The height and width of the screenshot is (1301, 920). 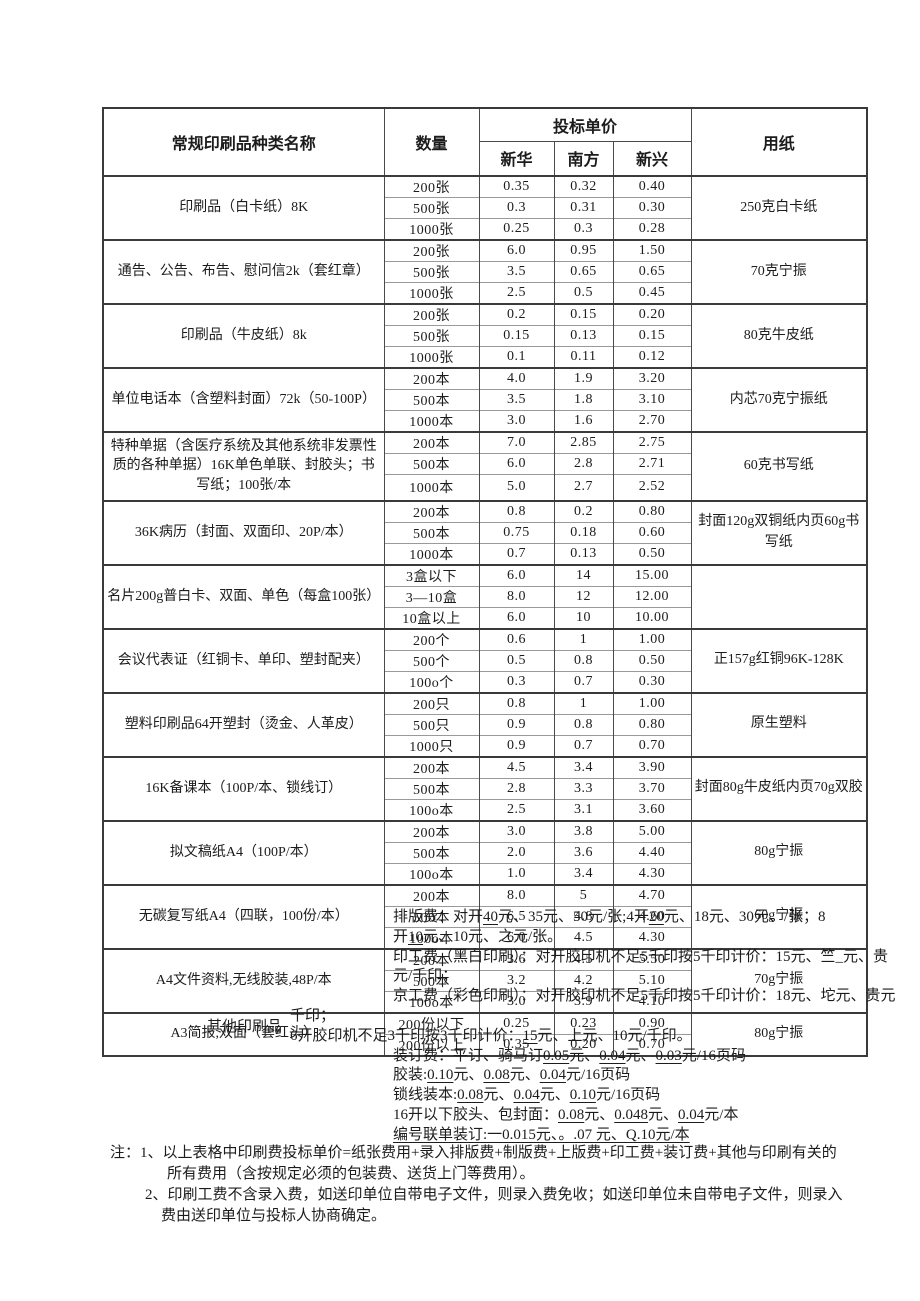 What do you see at coordinates (779, 724) in the screenshot?
I see `paper-cell: 原生塑料` at bounding box center [779, 724].